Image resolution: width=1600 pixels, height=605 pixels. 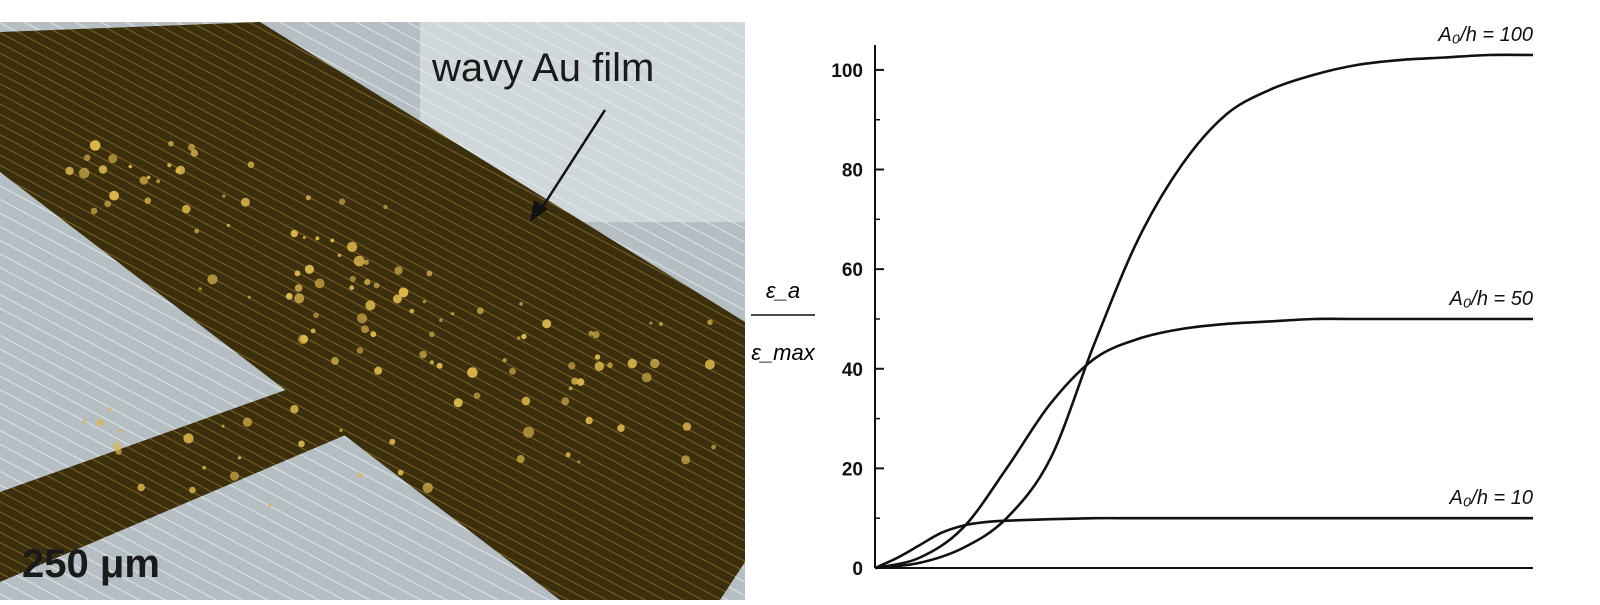 I want to click on annotation-label: wavy Au film, so click(x=543, y=68).